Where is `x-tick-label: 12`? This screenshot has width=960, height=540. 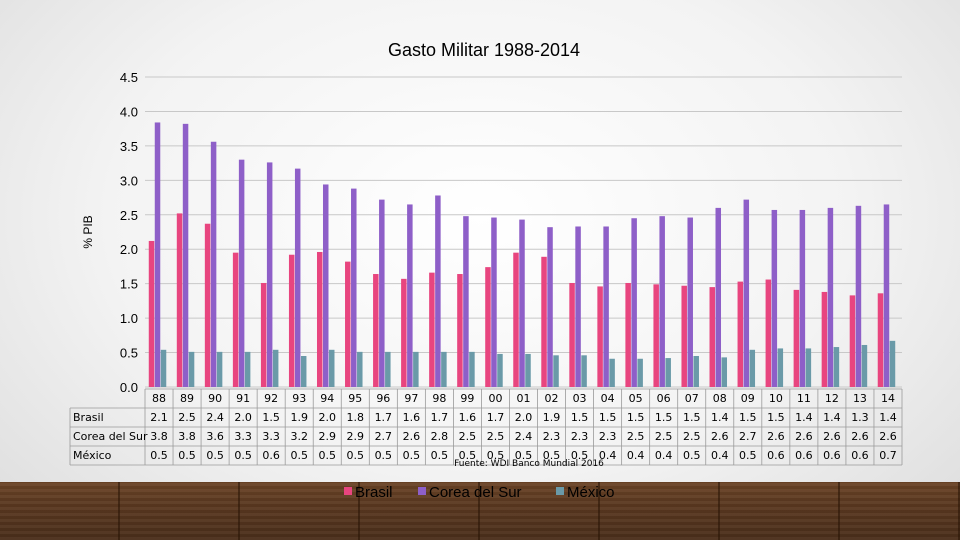 x-tick-label: 12 is located at coordinates (832, 398).